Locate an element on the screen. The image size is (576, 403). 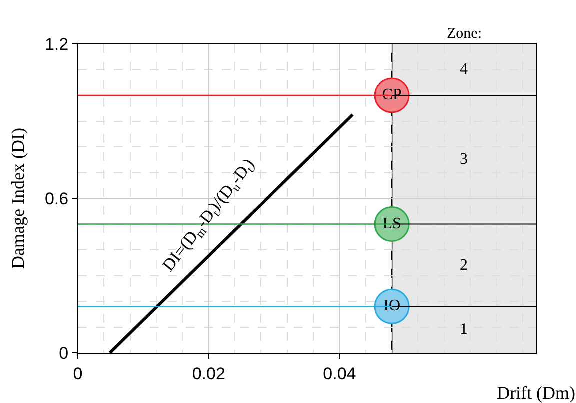
annotation: 4 is located at coordinates (464, 69).